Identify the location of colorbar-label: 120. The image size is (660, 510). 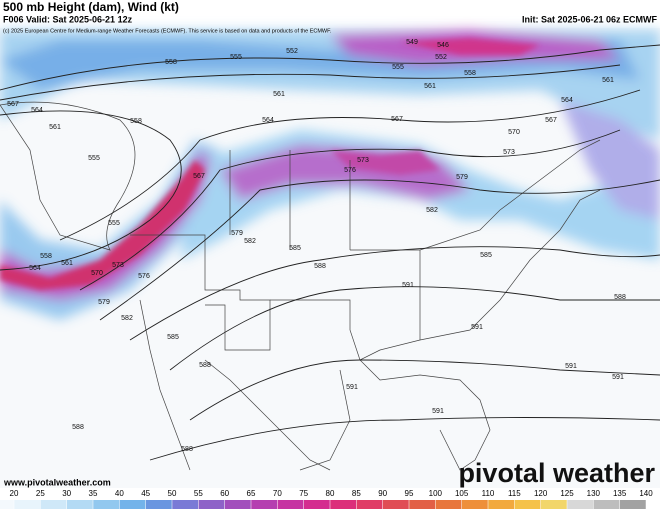
(541, 493).